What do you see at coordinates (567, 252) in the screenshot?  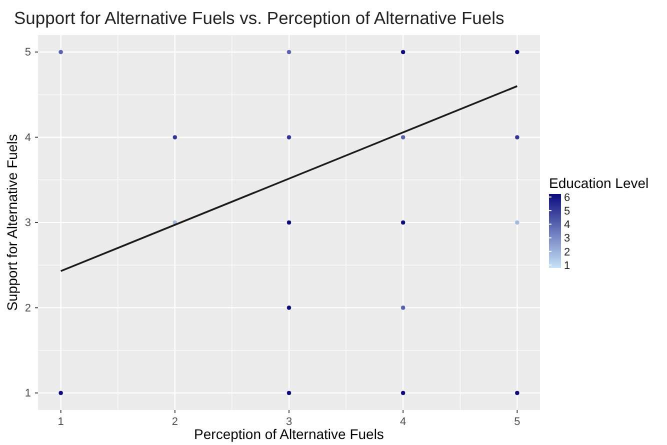 I see `color-bar-label: 2` at bounding box center [567, 252].